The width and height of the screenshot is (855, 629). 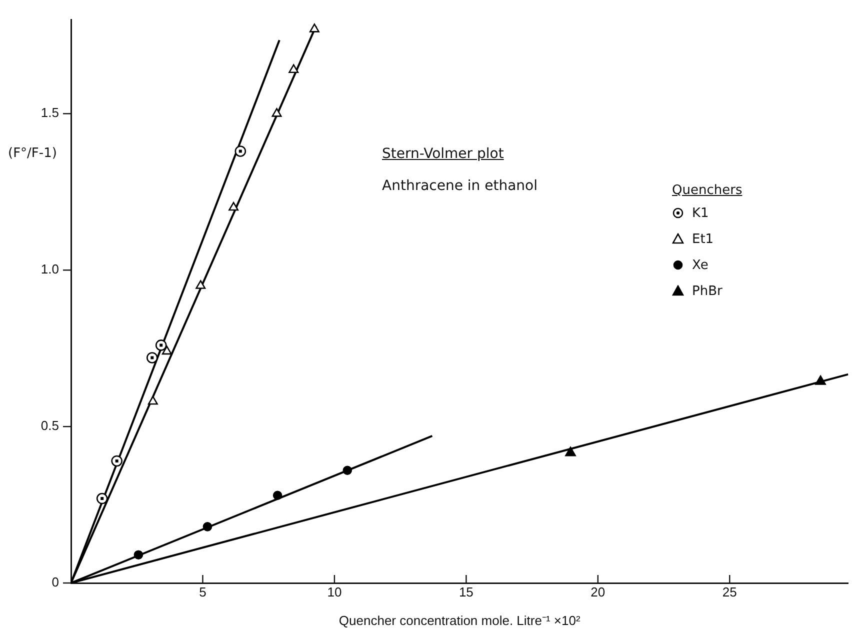 I want to click on text: Stern-Volmer plot, so click(x=443, y=154).